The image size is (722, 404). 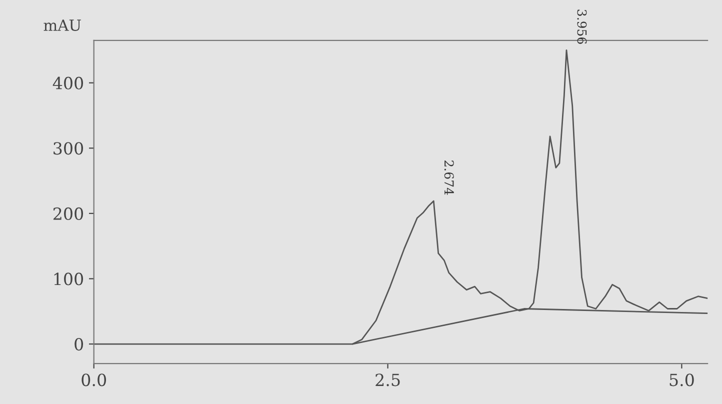 I want to click on y-axis-title: mAU, so click(x=62, y=25).